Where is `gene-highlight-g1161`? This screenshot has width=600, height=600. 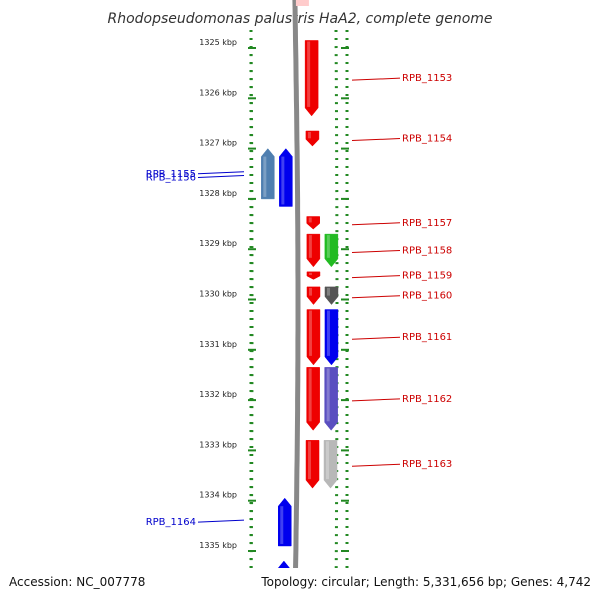
gene-highlight-g1161 is located at coordinates (310, 333).